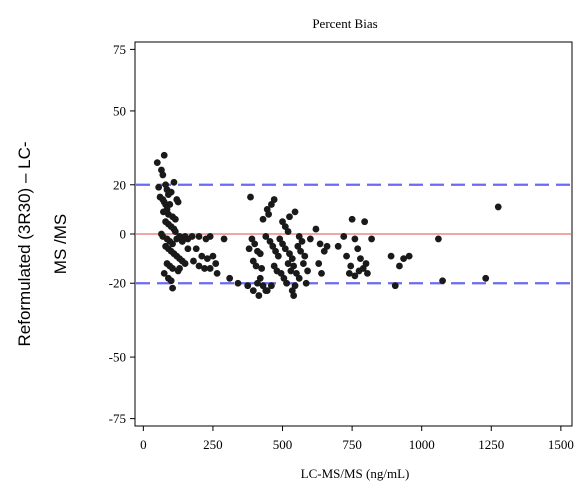 The width and height of the screenshot is (588, 497). What do you see at coordinates (355, 473) in the screenshot?
I see `x-axis-label: LC-MS/MS (ng/mL)` at bounding box center [355, 473].